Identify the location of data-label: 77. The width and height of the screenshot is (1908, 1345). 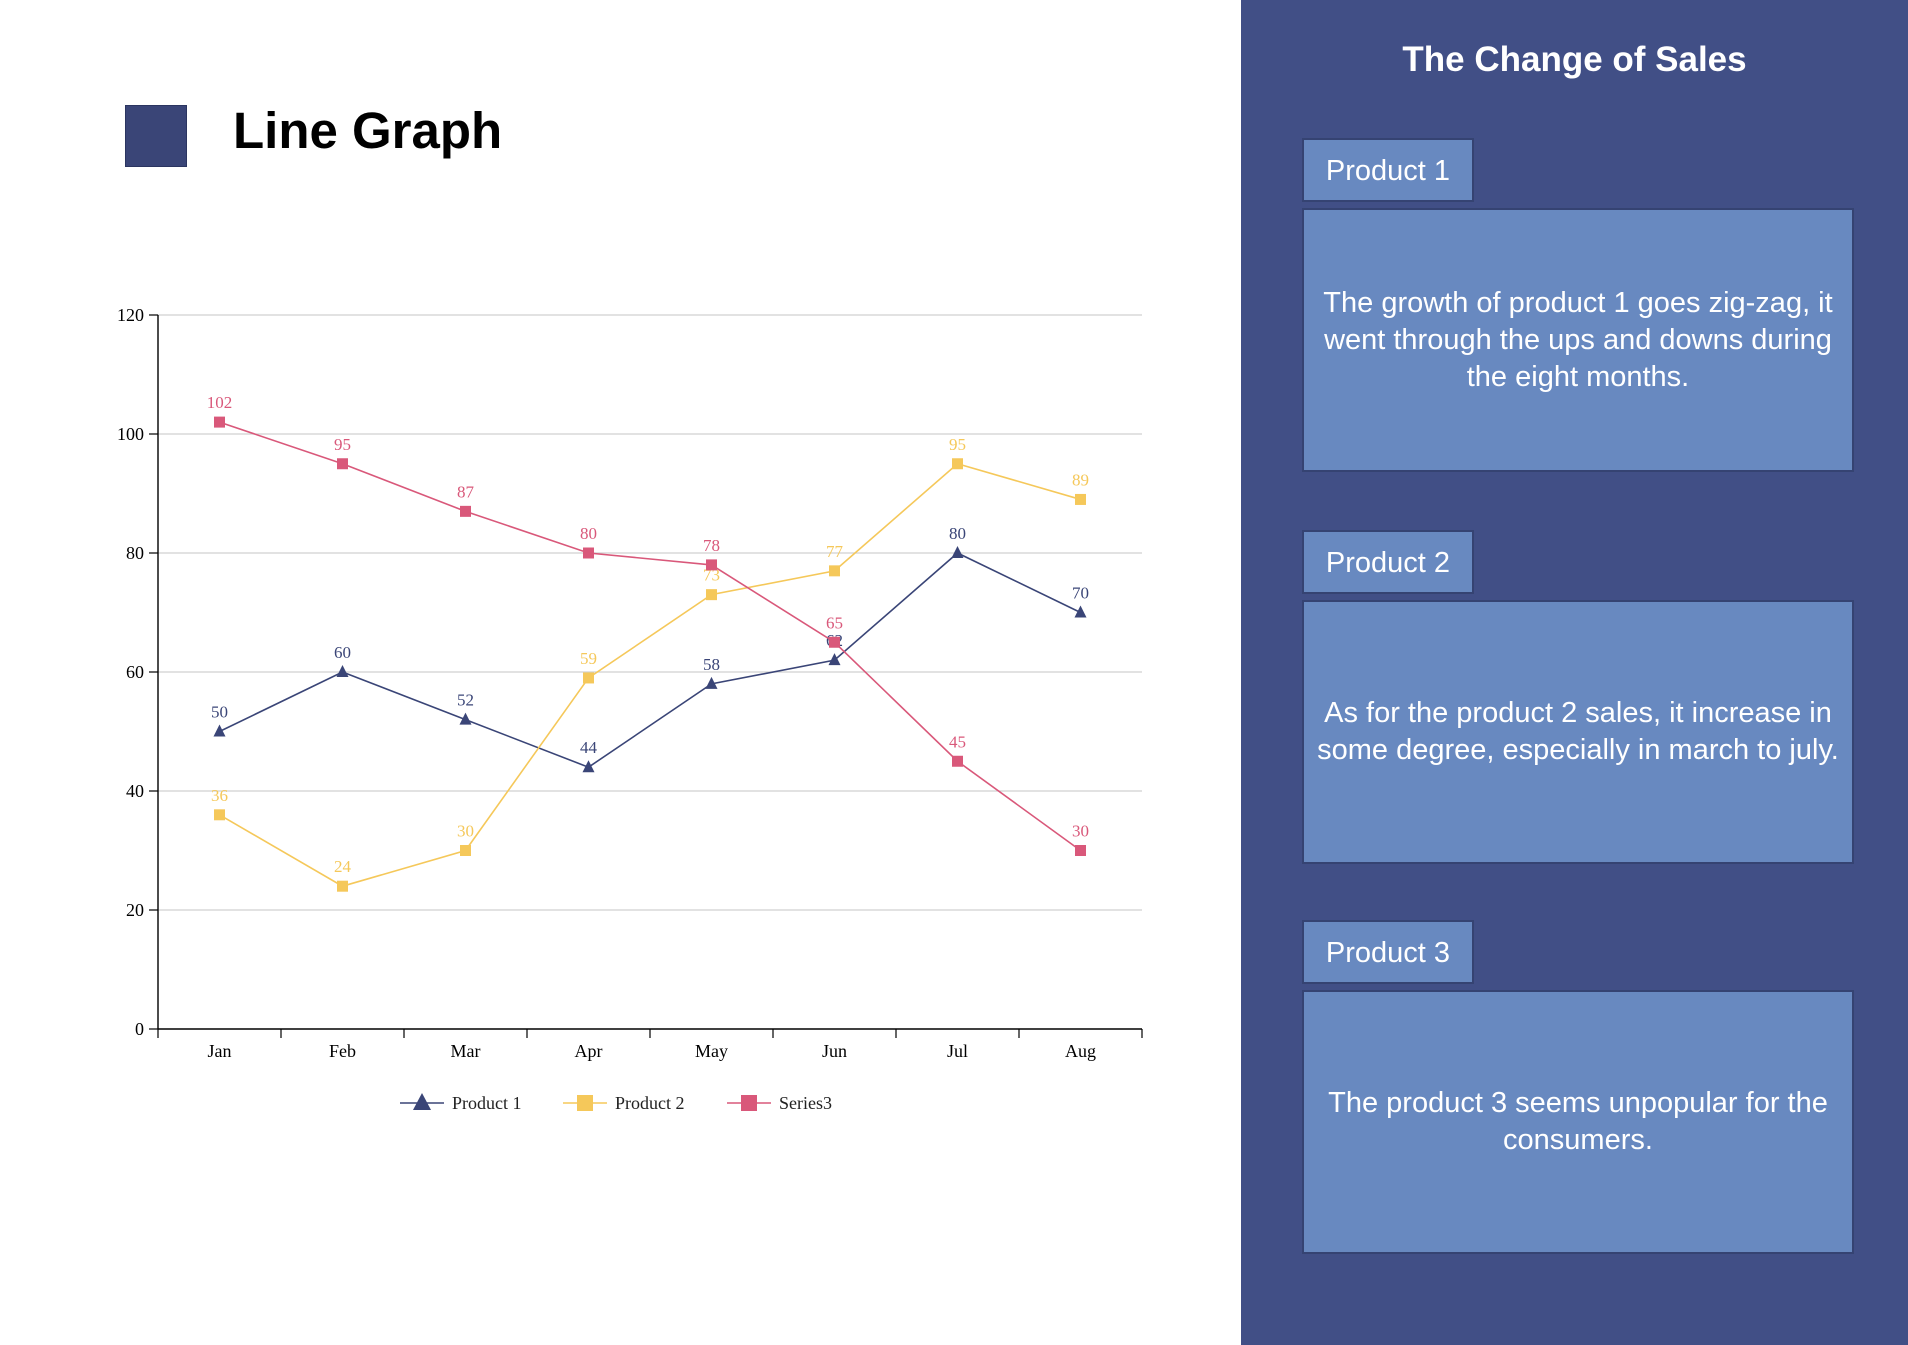
(835, 551).